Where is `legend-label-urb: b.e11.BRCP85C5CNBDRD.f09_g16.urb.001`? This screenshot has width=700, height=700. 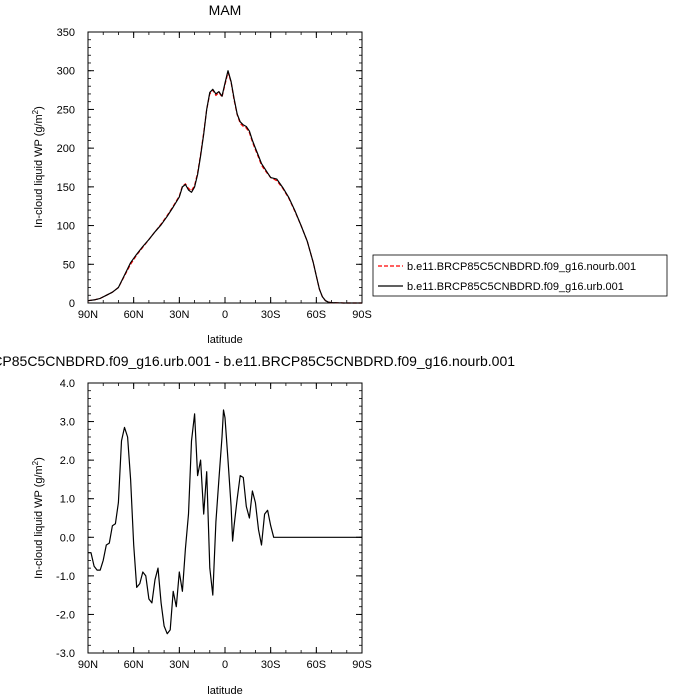
legend-label-urb: b.e11.BRCP85C5CNBDRD.f09_g16.urb.001 is located at coordinates (515, 287).